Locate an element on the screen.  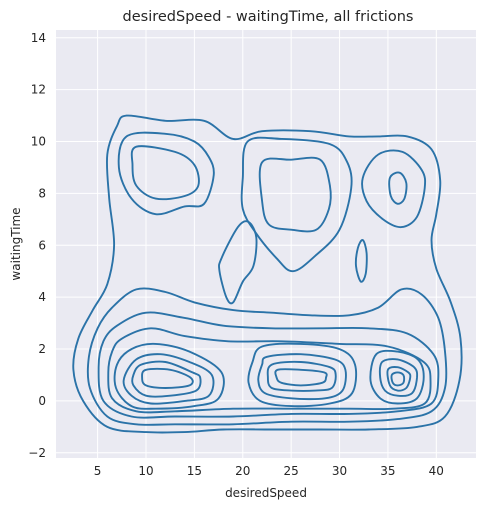
x-axis-label: desiredSpeed is located at coordinates (266, 493).